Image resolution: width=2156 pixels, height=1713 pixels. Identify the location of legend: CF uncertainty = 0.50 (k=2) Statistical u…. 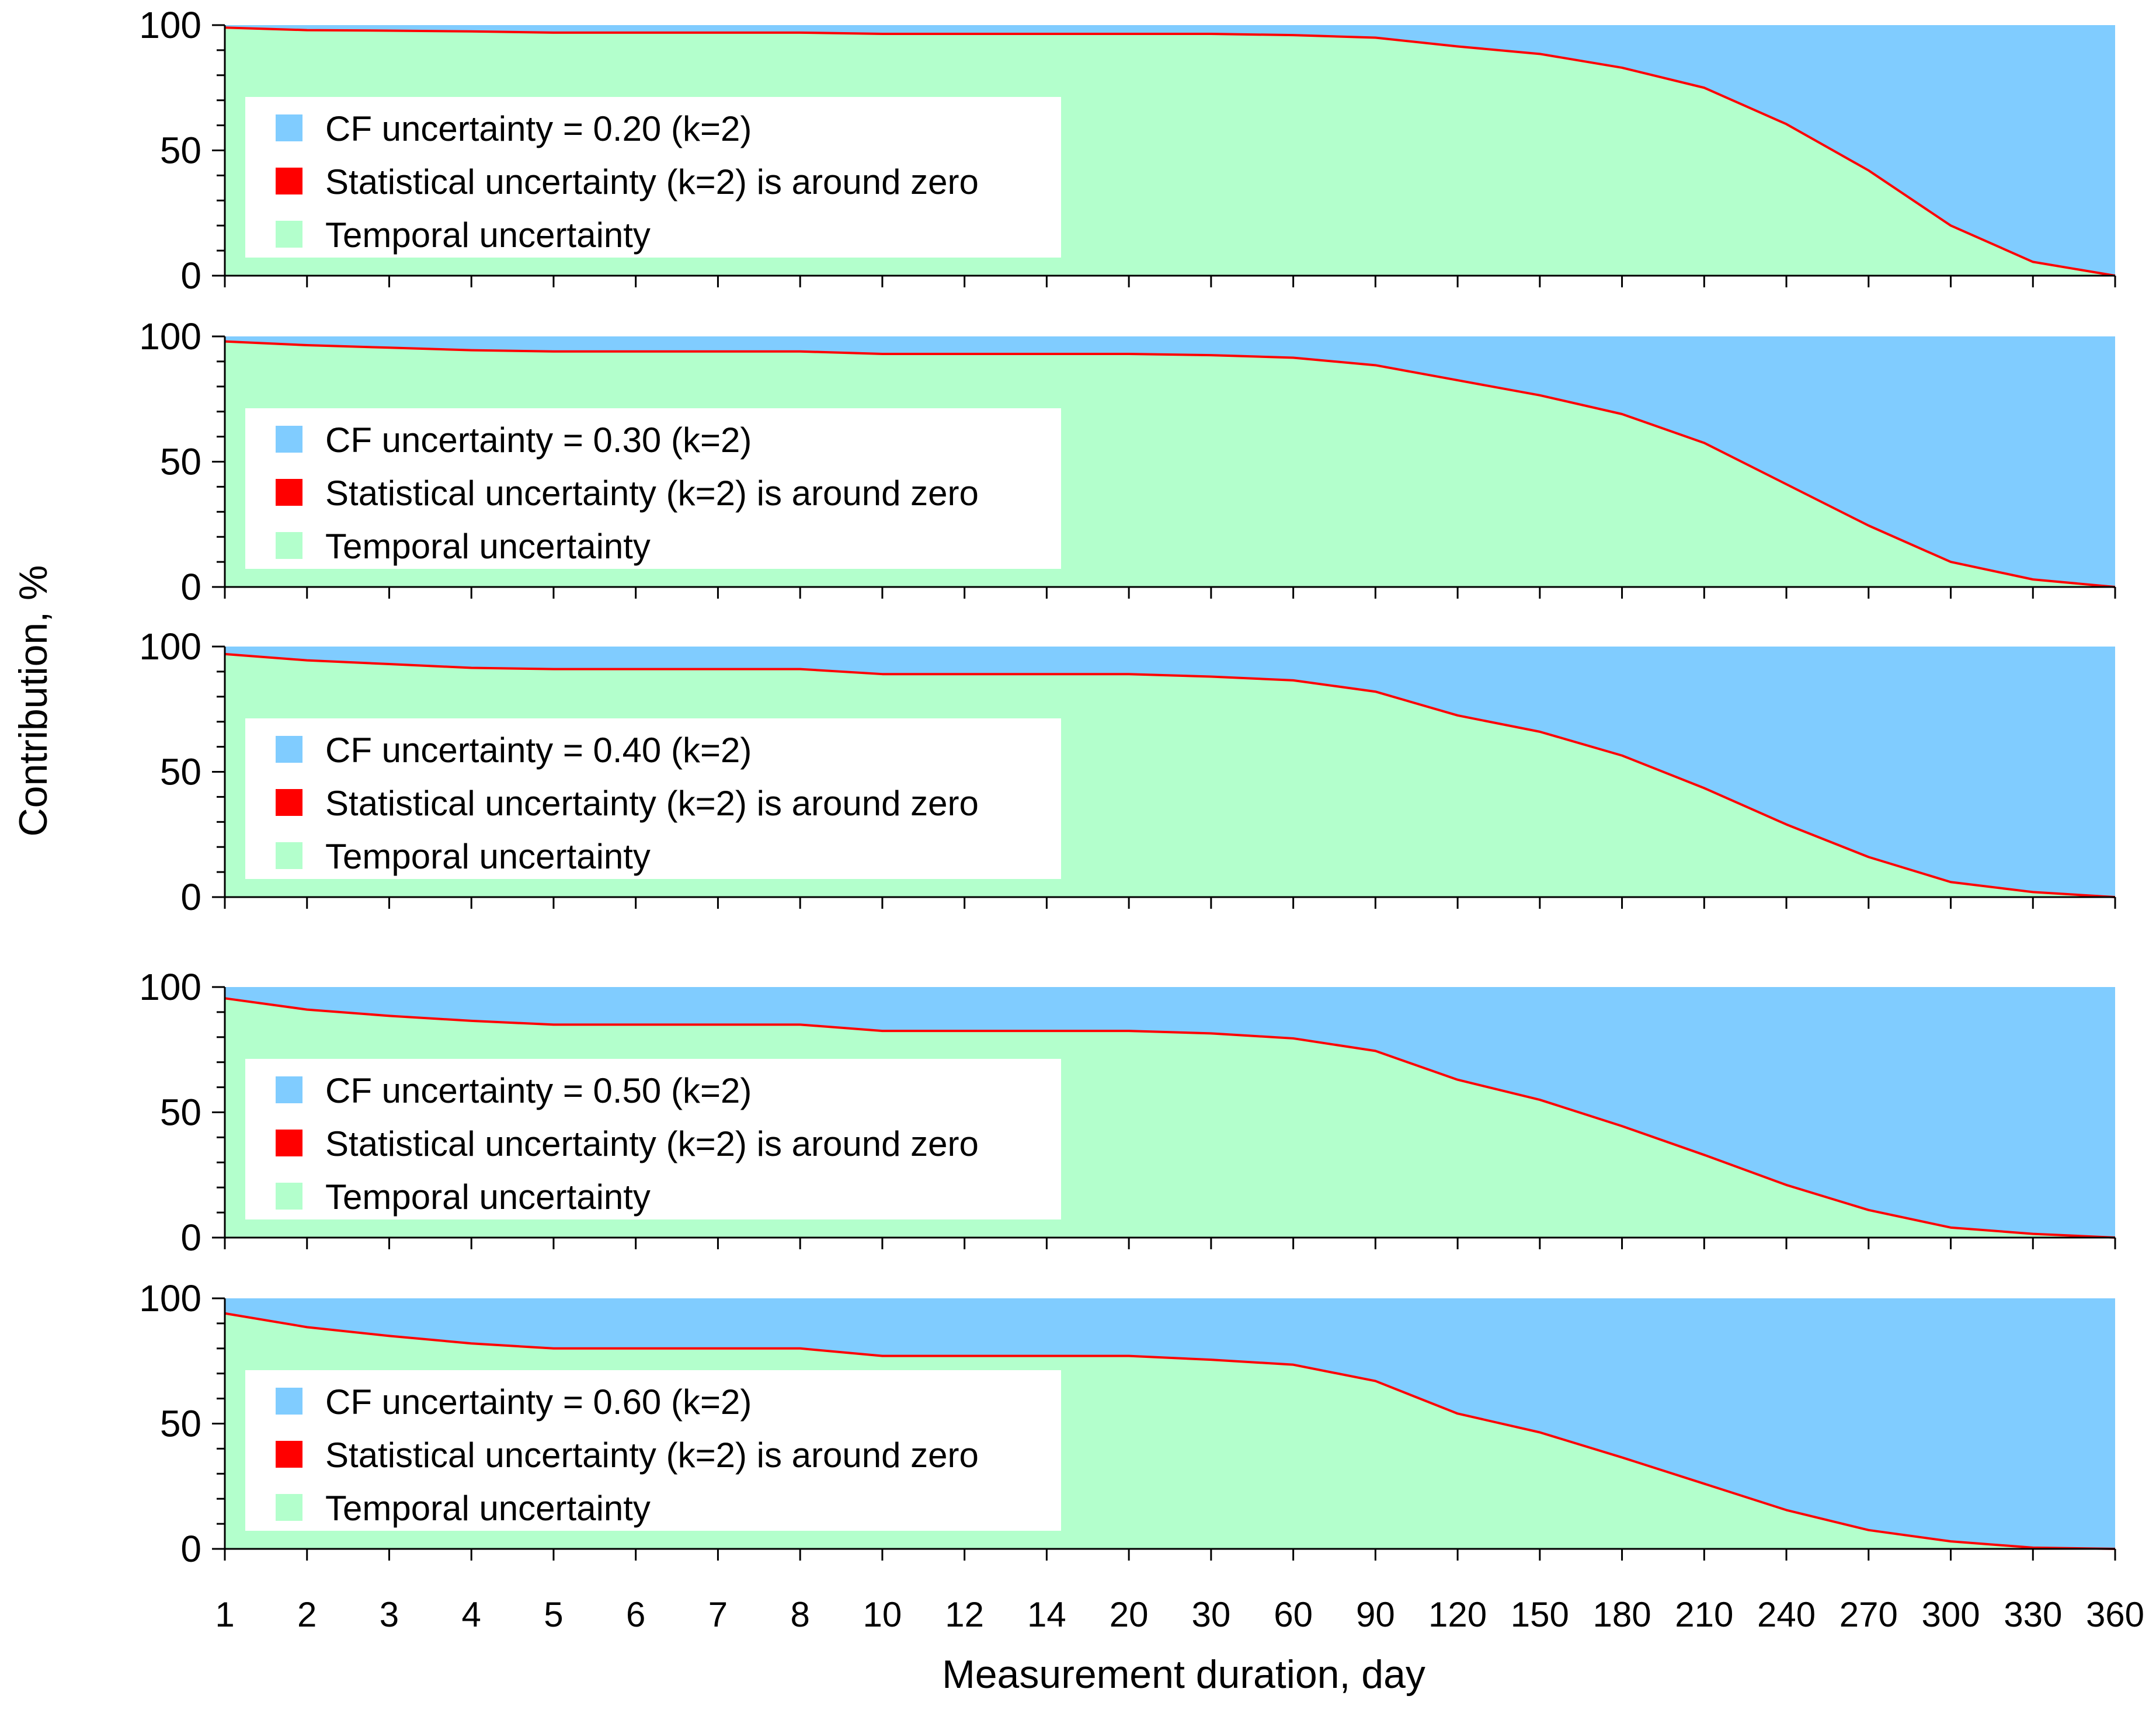
(653, 1139).